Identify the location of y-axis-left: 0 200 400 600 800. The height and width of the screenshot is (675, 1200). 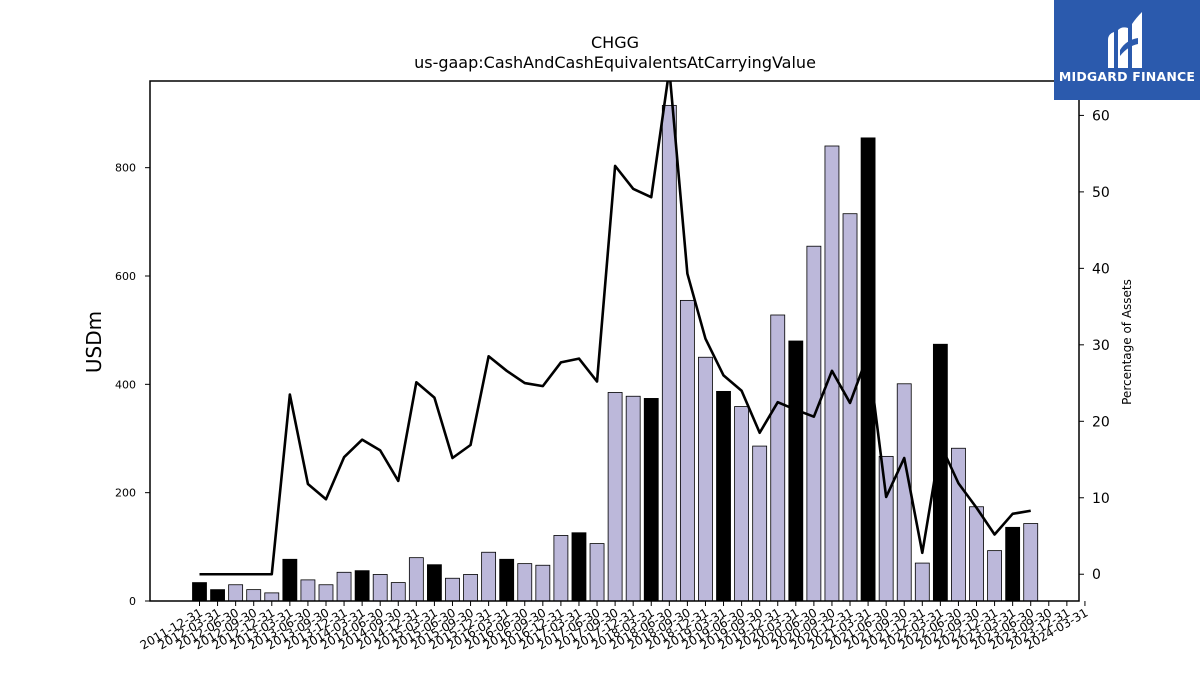
(132, 385).